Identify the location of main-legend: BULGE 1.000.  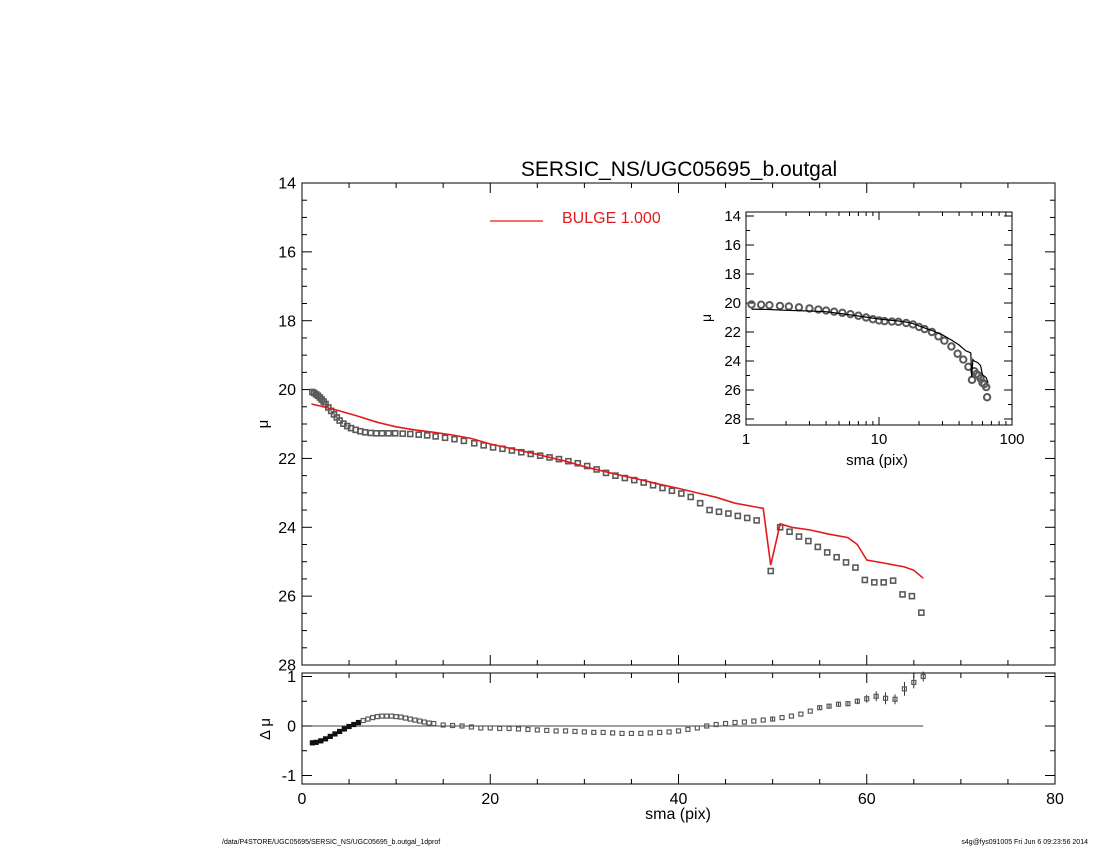
(575, 218).